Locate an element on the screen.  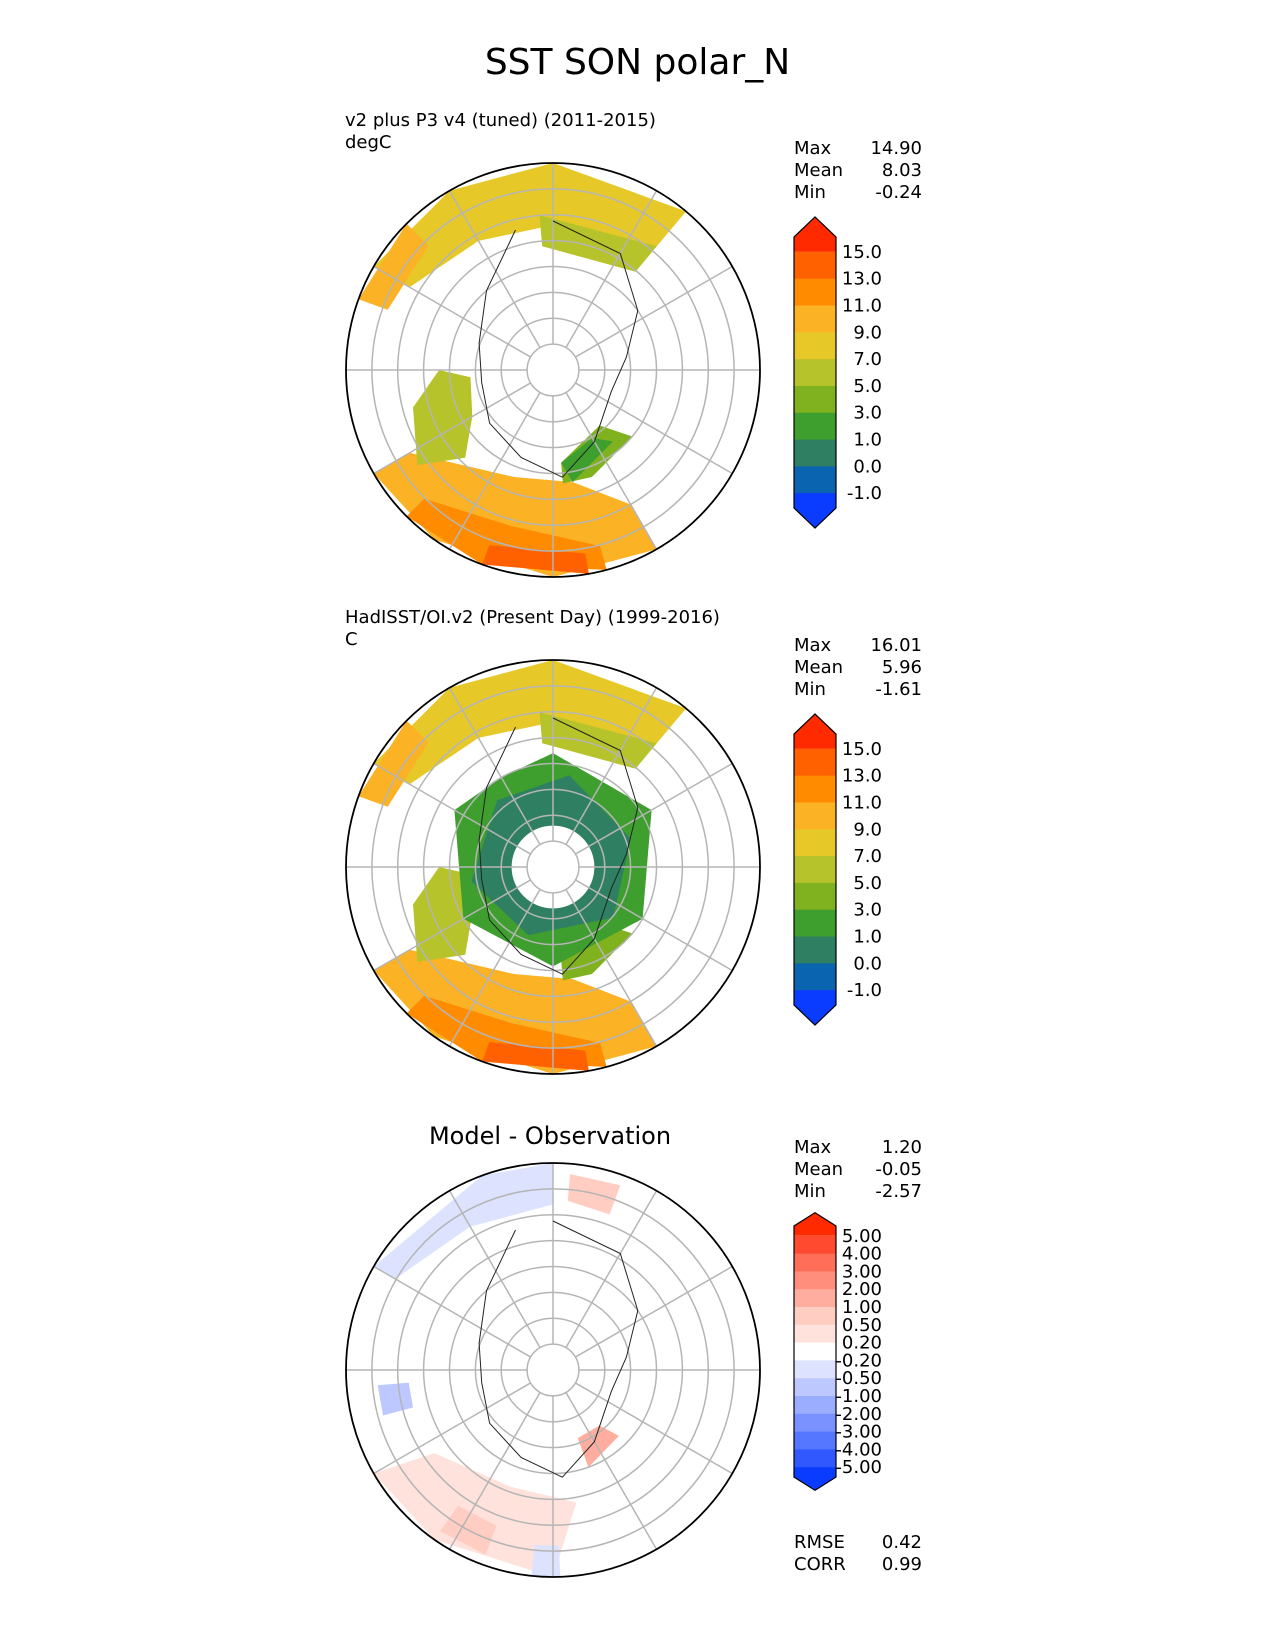
colorbar-tick-label: -4.00 is located at coordinates (858, 1449).